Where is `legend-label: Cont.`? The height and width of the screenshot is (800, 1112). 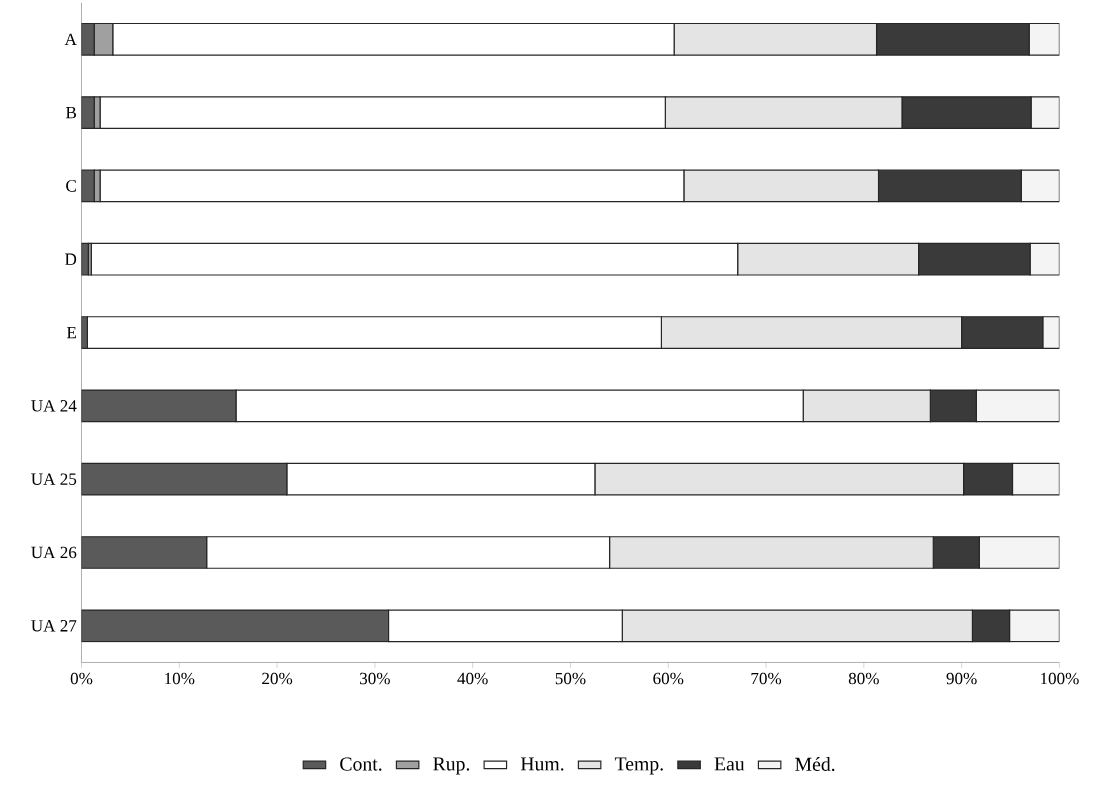 legend-label: Cont. is located at coordinates (361, 764).